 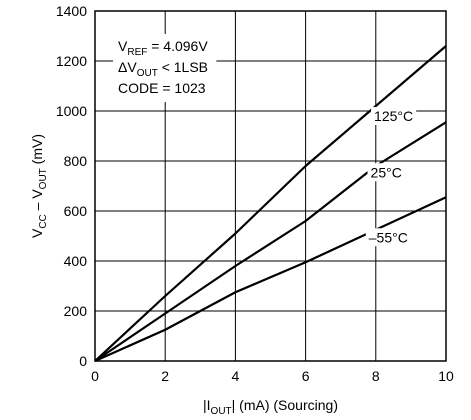 What do you see at coordinates (165, 376) in the screenshot?
I see `x-tick-label: 2` at bounding box center [165, 376].